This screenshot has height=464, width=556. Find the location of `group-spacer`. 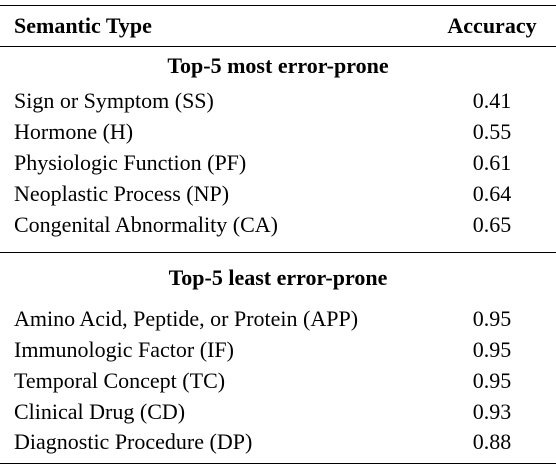

group-spacer is located at coordinates (278, 246).